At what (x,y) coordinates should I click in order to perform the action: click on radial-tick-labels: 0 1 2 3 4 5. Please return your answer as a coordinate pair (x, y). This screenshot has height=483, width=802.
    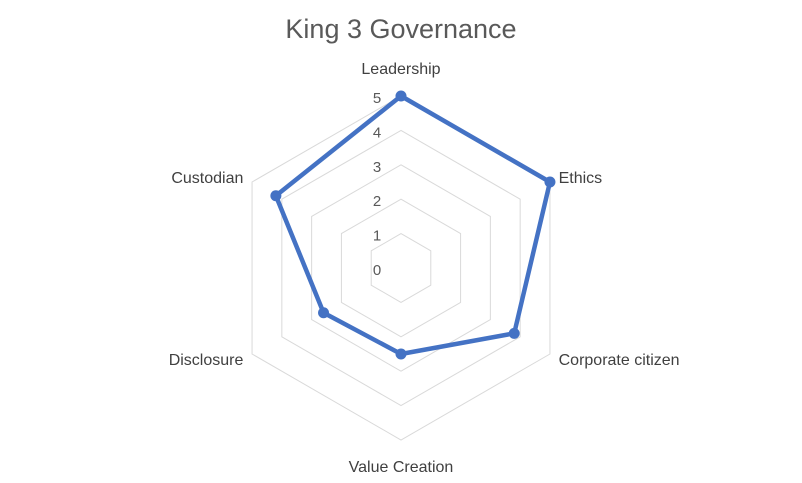
    Looking at the image, I should click on (377, 184).